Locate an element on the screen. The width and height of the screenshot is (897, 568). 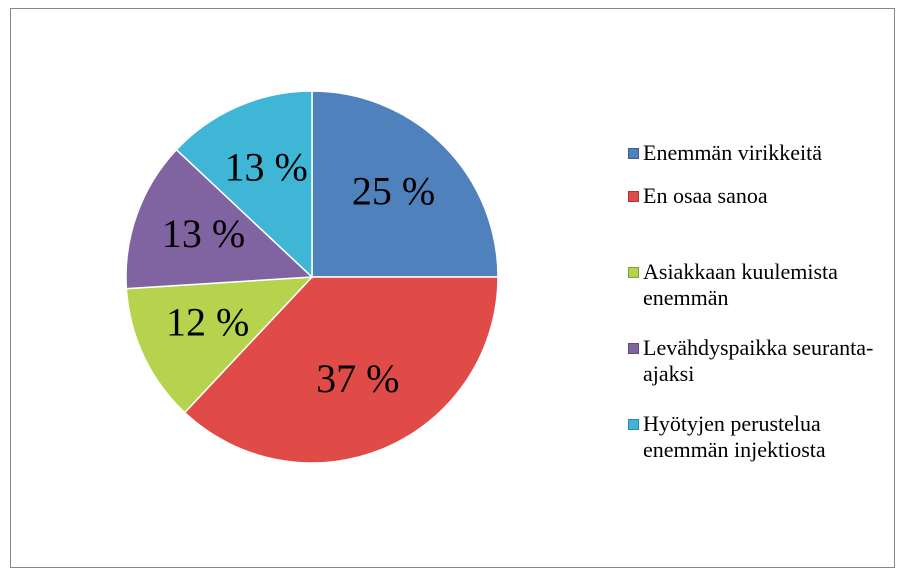
slice-label: 37 % is located at coordinates (357, 378).